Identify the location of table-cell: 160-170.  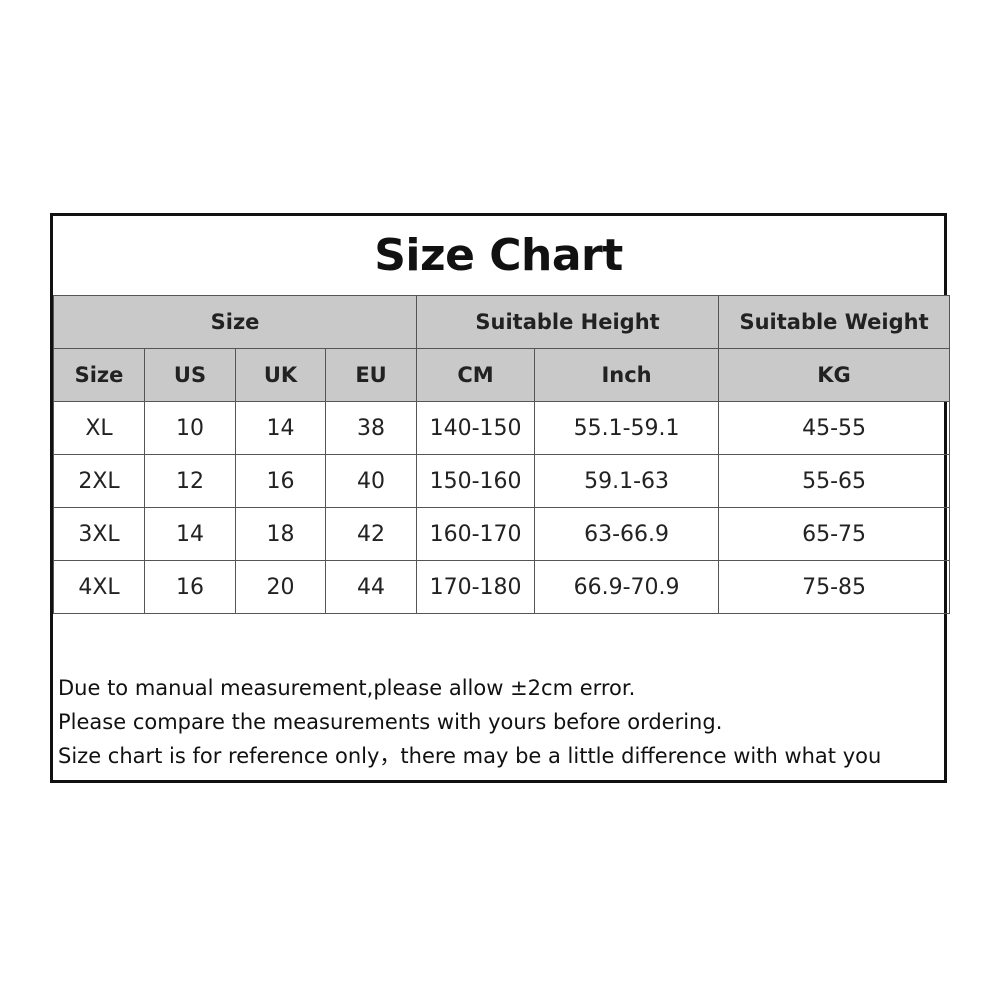
(476, 534).